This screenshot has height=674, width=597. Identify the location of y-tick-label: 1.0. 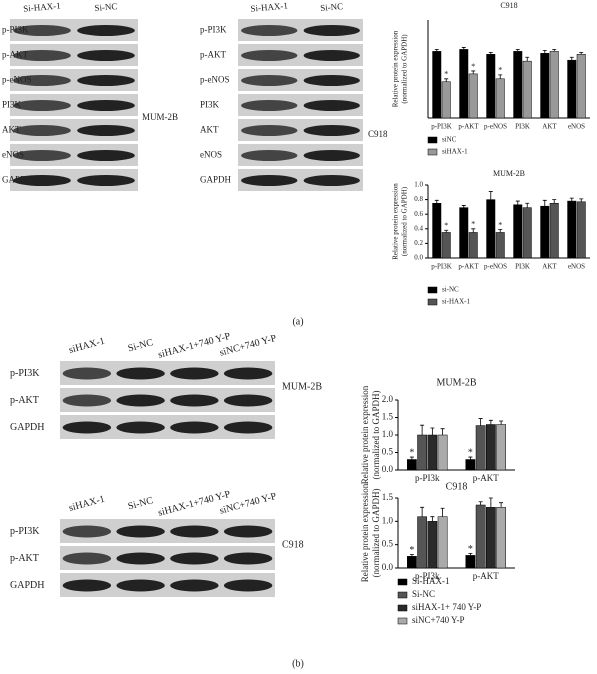
(388, 434).